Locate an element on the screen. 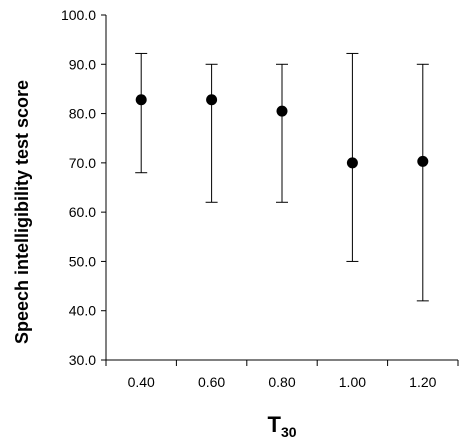 Image resolution: width=474 pixels, height=446 pixels. y-tick-label: 30.0 is located at coordinates (82, 360).